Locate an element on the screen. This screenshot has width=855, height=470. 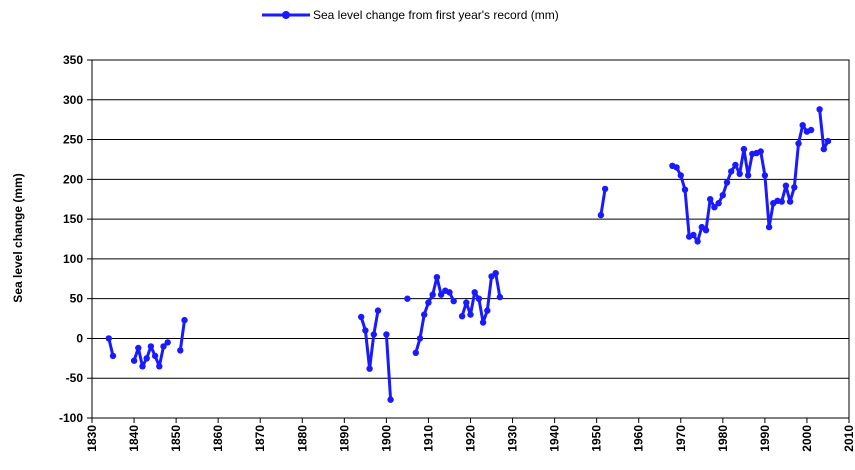
y-tick-label: 250 is located at coordinates (73, 140).